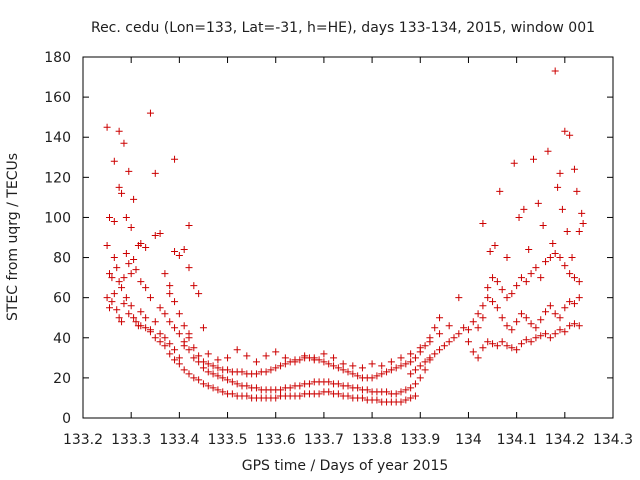  I want to click on x-tick-label: 133.3, so click(131, 440).